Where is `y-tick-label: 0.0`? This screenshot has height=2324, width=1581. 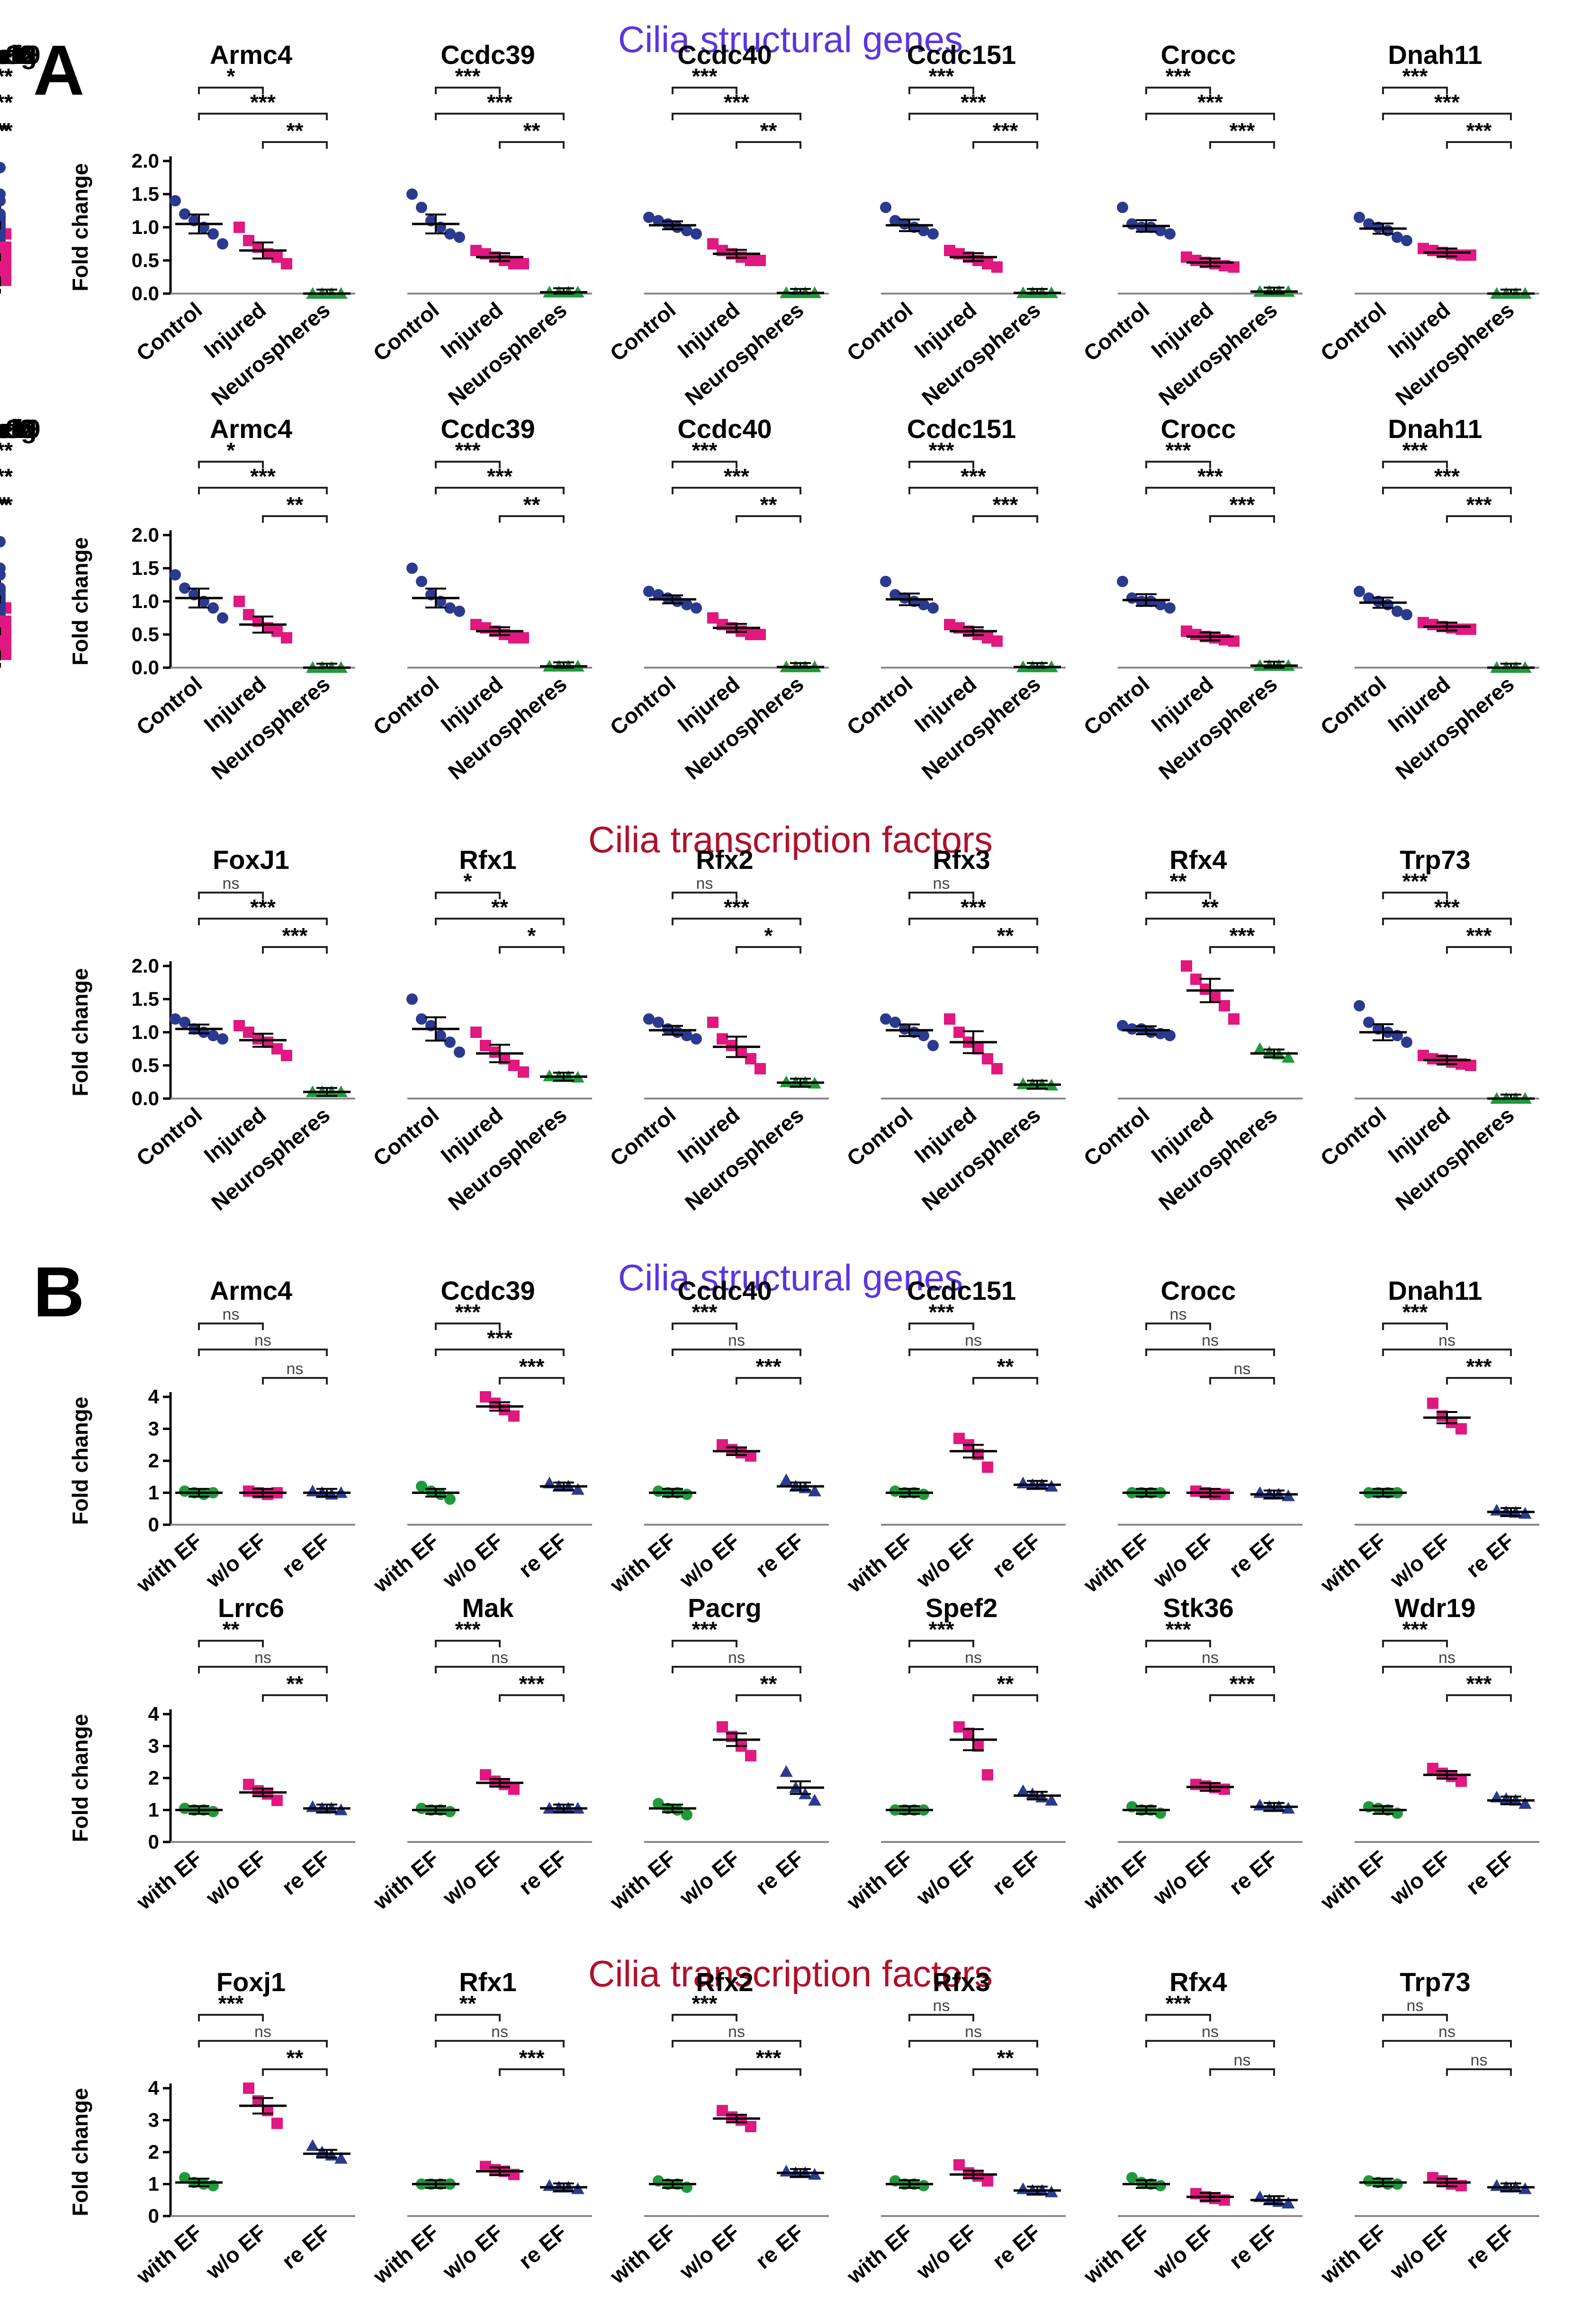
y-tick-label: 0.0 is located at coordinates (145, 668).